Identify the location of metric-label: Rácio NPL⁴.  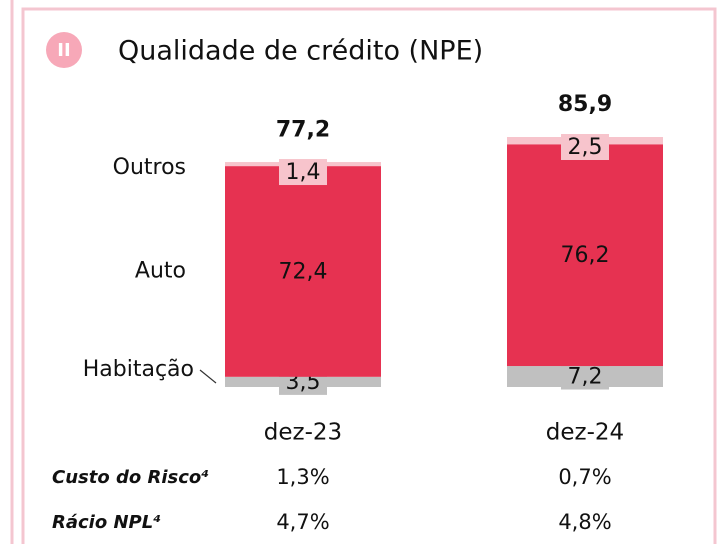
(106, 522).